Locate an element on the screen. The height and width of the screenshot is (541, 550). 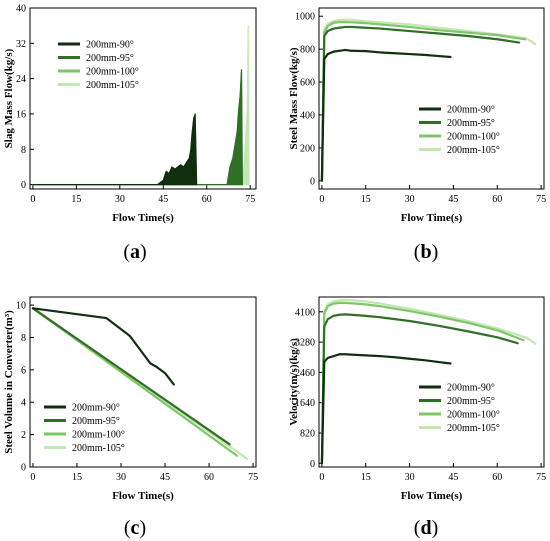
y-axis-label: Steel Mass Flow(kg/s) is located at coordinates (294, 98).